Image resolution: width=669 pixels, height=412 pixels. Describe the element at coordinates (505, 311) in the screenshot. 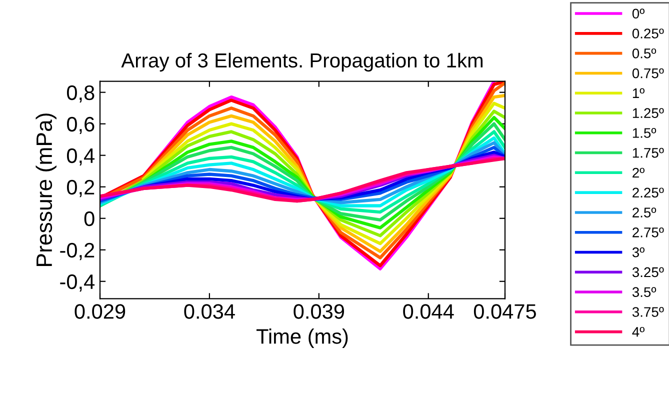

I see `x-tick-label: 0.0475` at that location.